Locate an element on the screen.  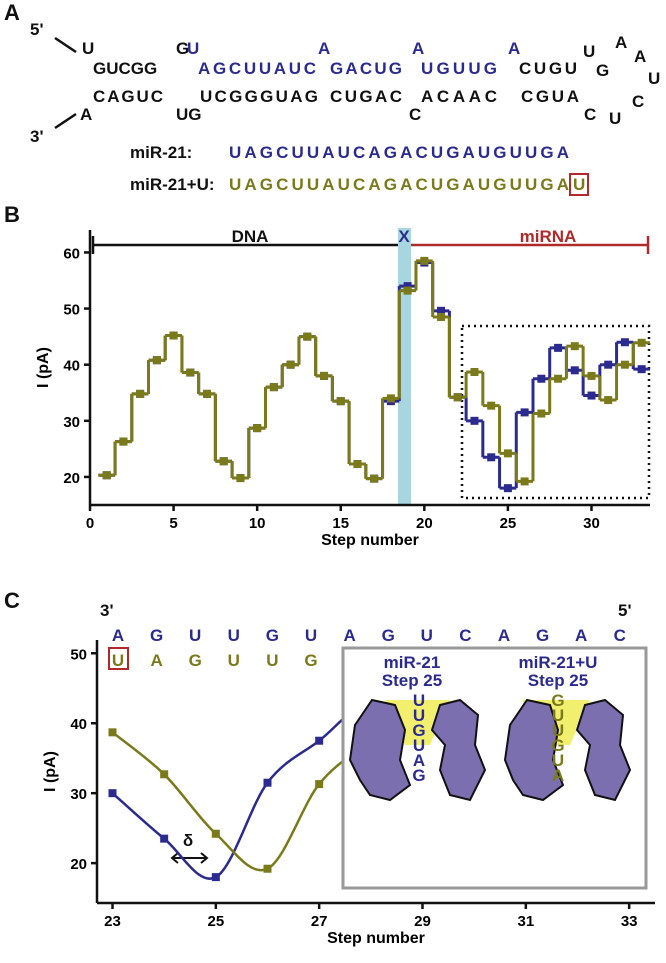
x-tick-label: 29 is located at coordinates (422, 921).